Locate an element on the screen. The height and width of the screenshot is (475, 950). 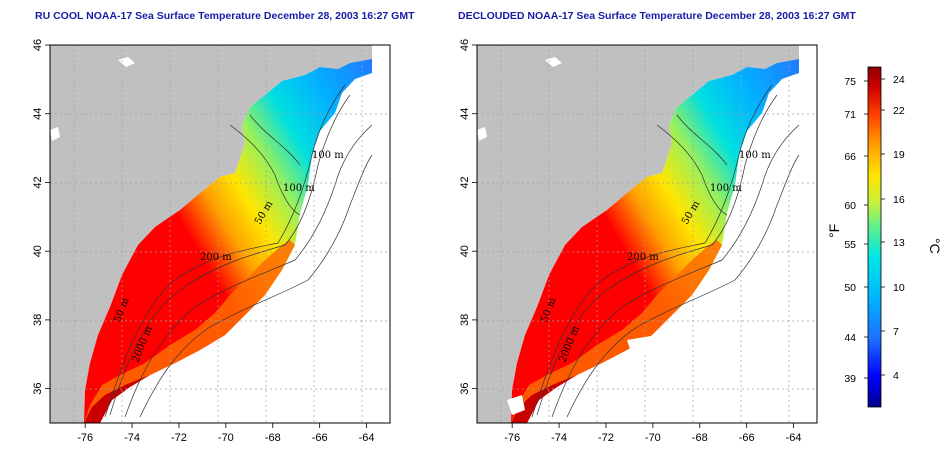
celsius-tick-label: 4 is located at coordinates (896, 376).